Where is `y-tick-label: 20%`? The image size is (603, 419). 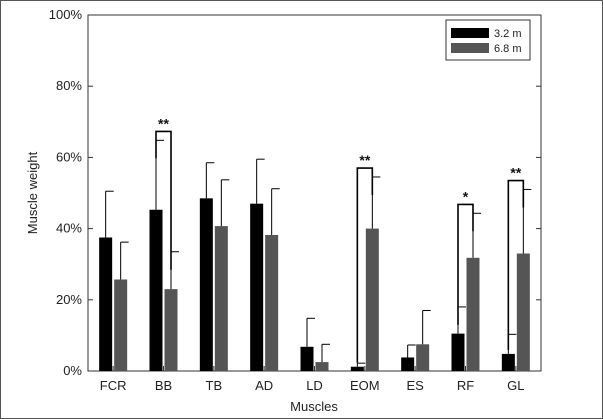 y-tick-label: 20% is located at coordinates (69, 299).